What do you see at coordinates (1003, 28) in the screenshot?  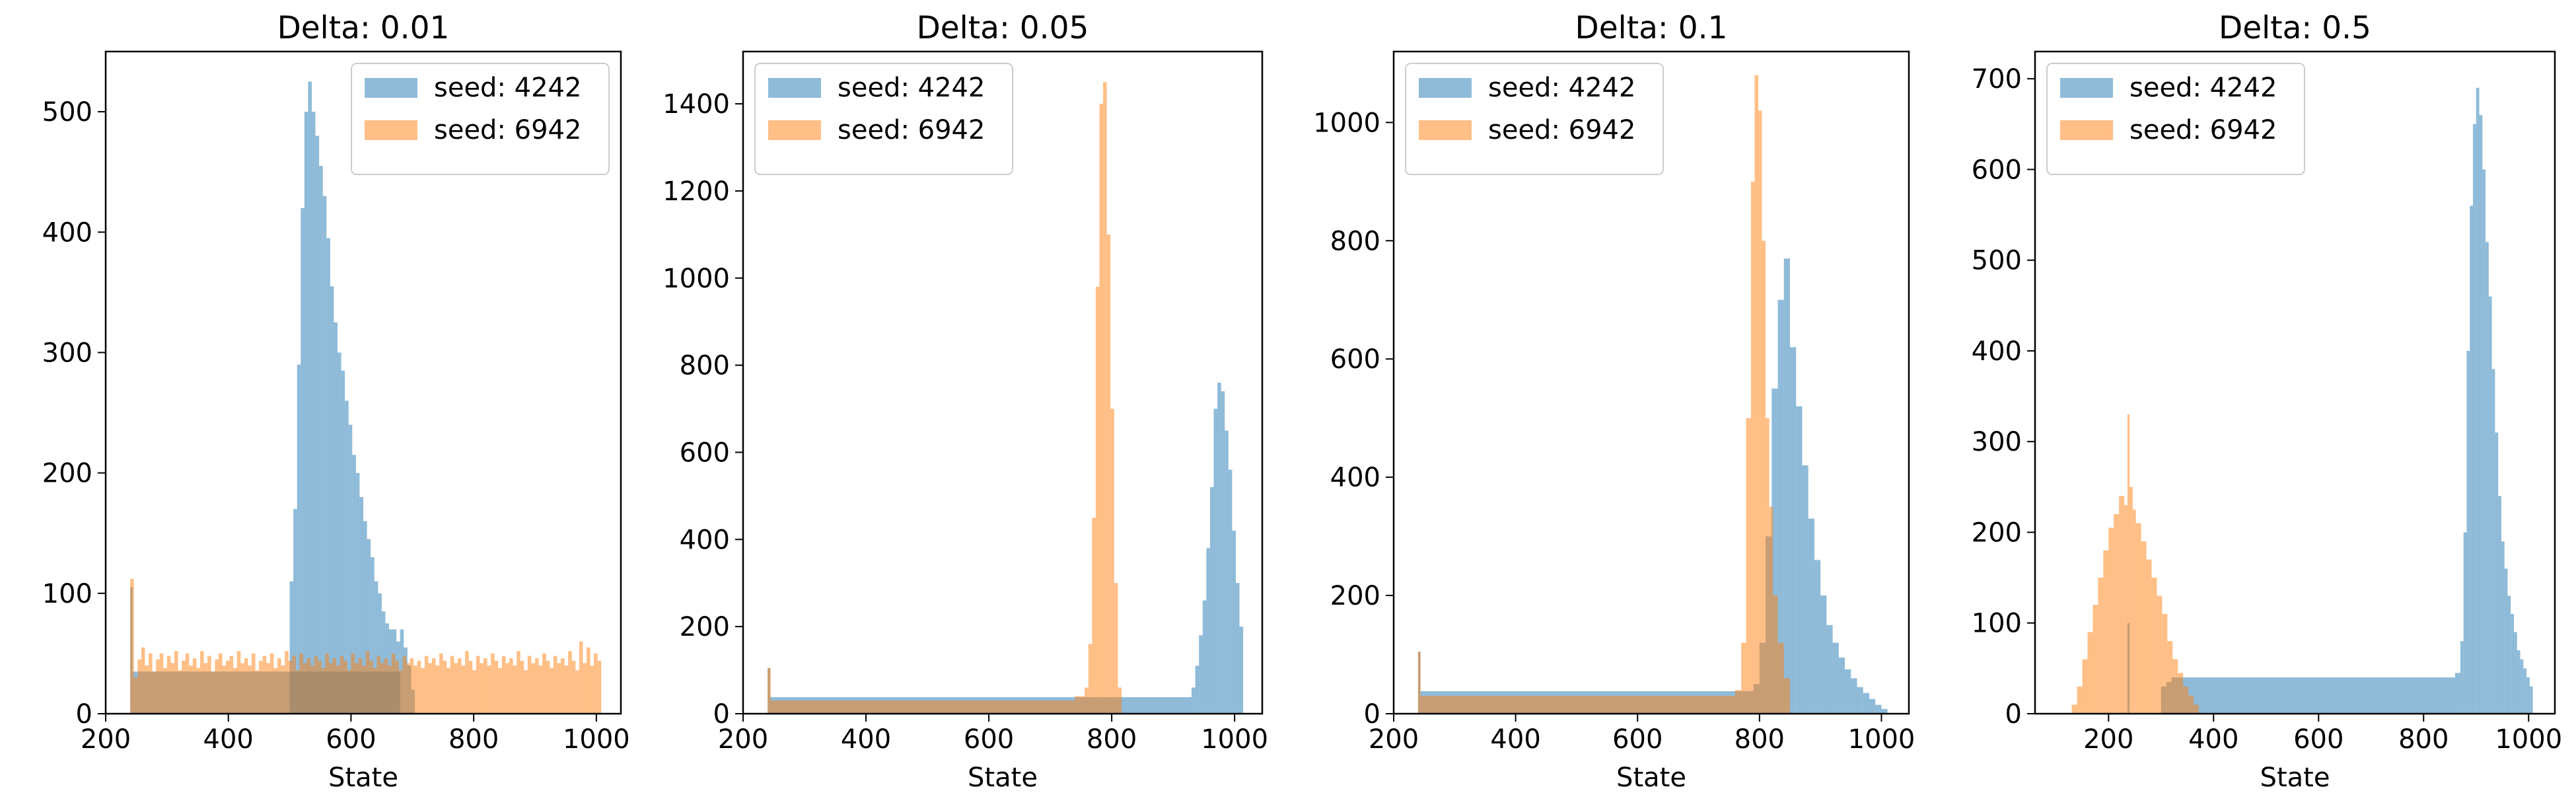 I see `panel-title: Delta: 0.05` at bounding box center [1003, 28].